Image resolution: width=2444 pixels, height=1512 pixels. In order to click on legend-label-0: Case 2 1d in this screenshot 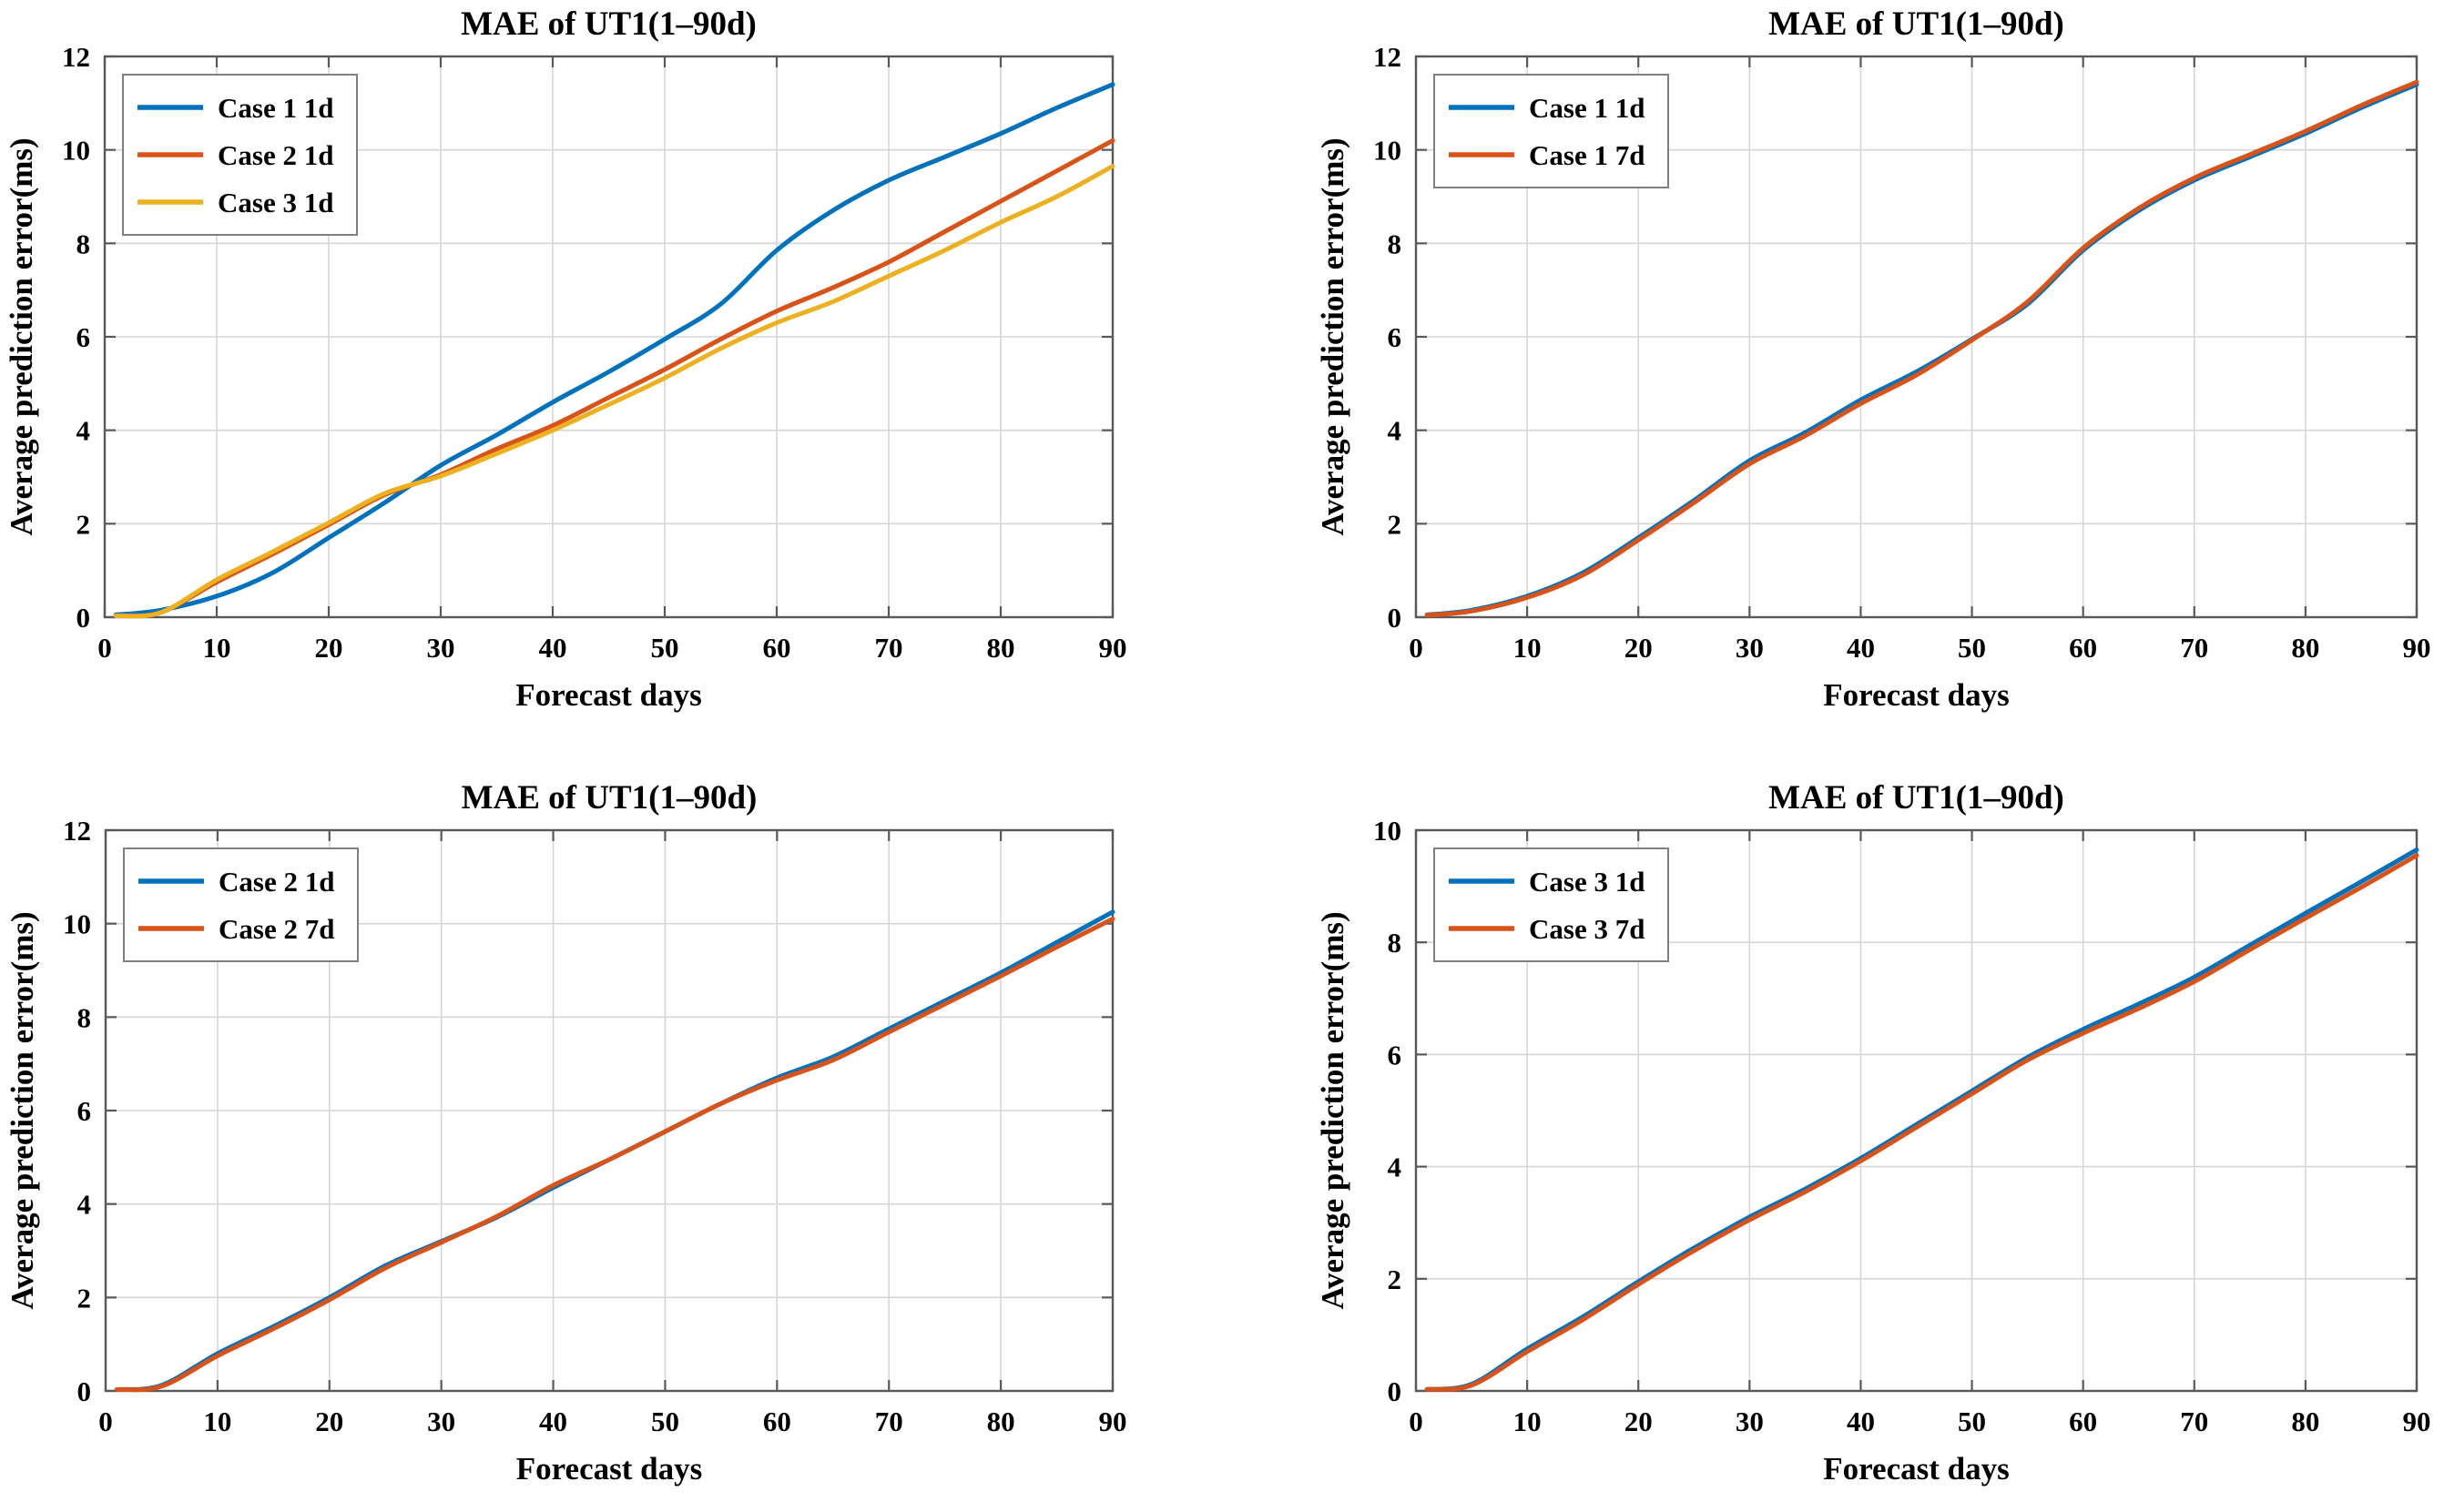, I will do `click(277, 882)`.